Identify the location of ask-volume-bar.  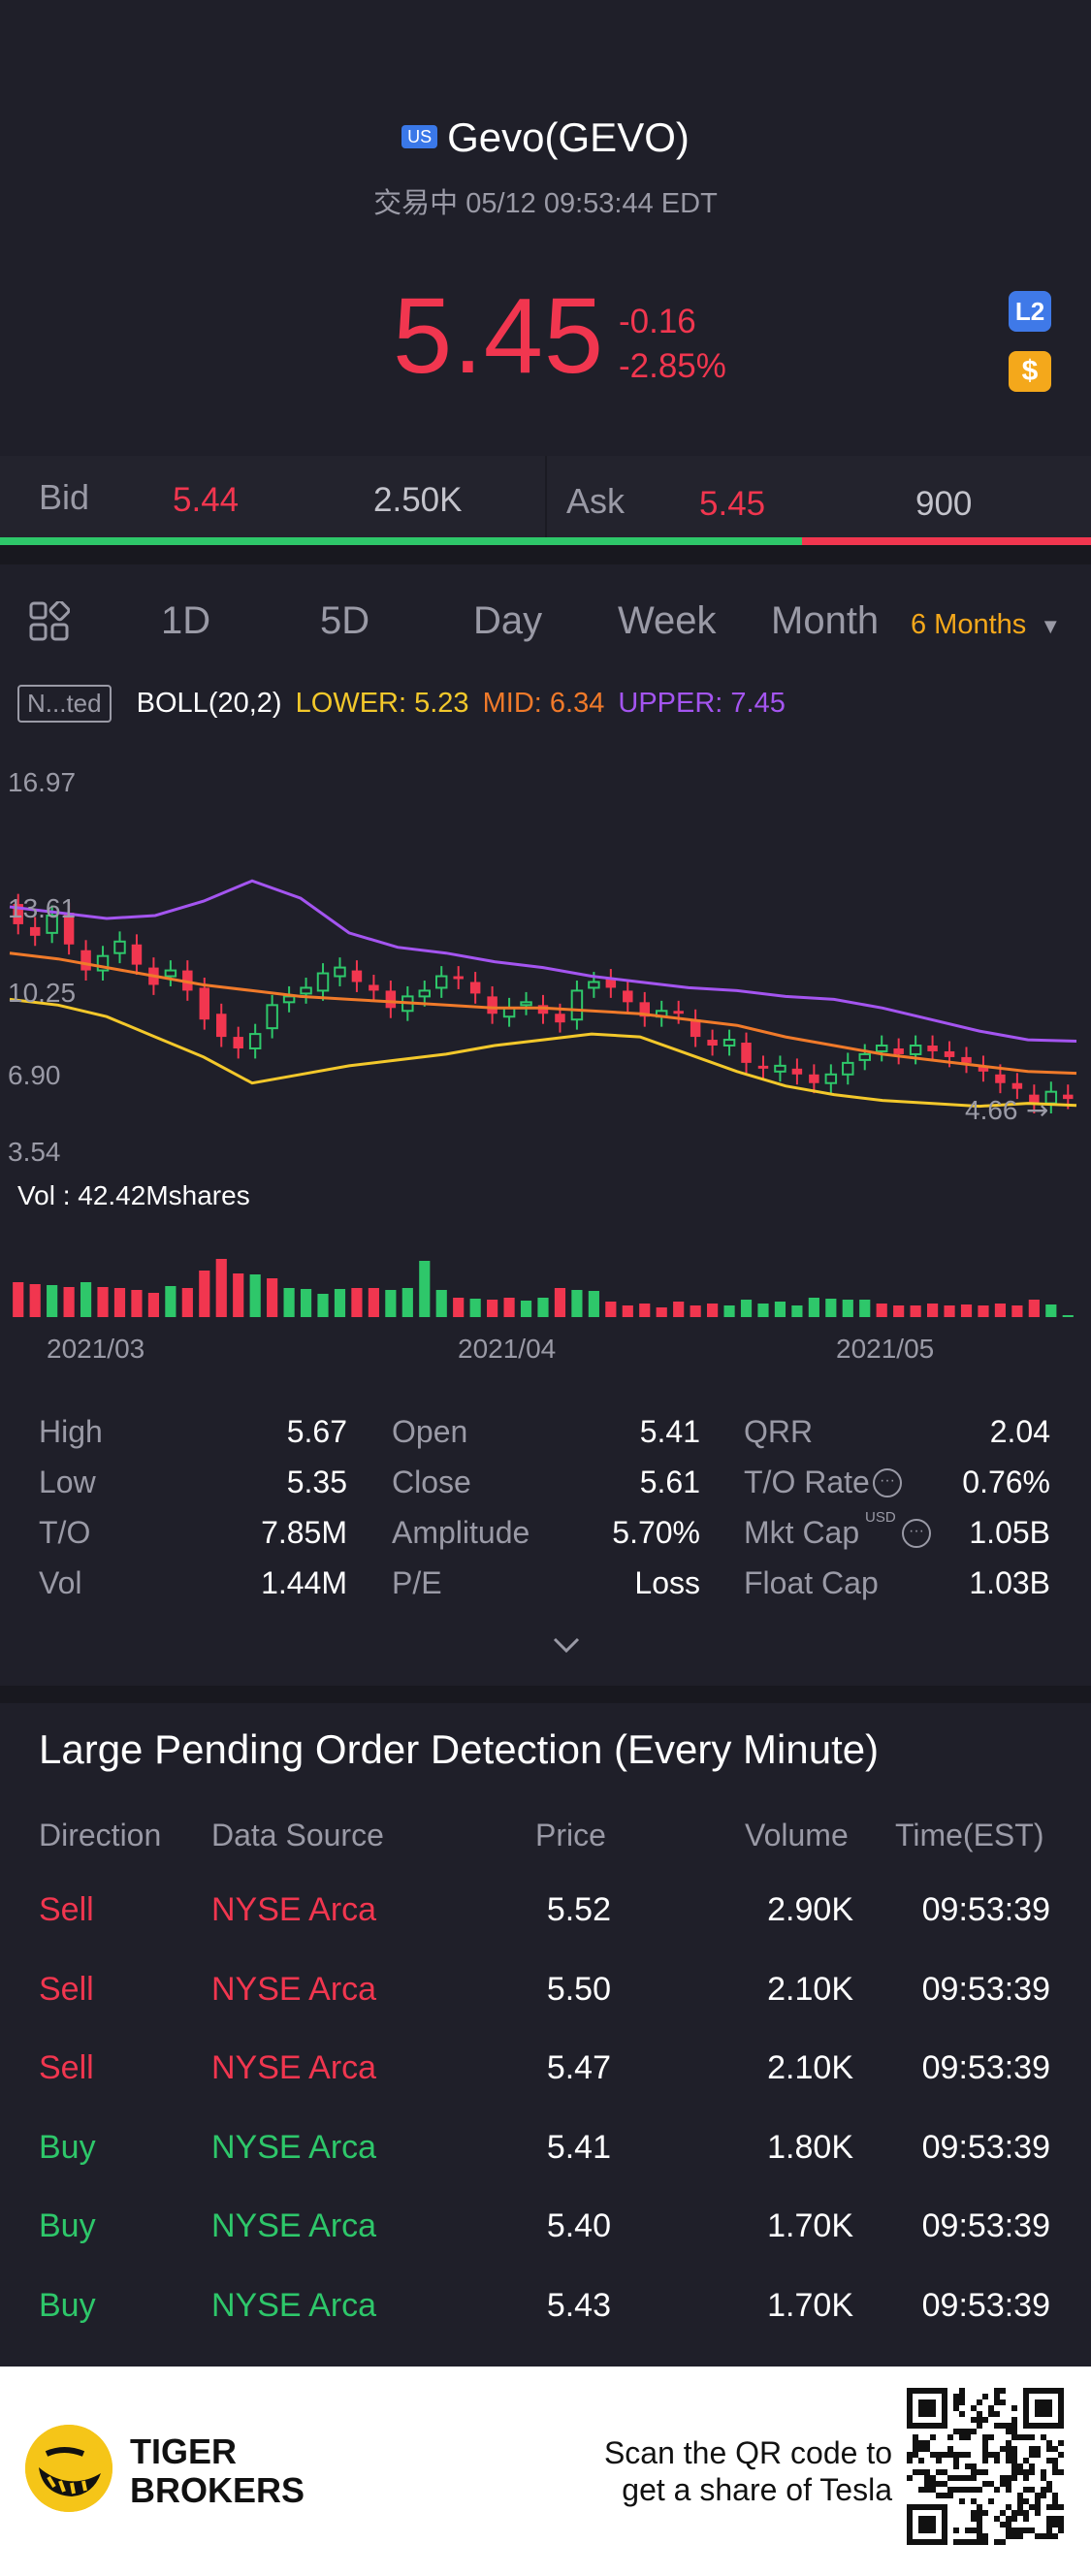
(946, 541).